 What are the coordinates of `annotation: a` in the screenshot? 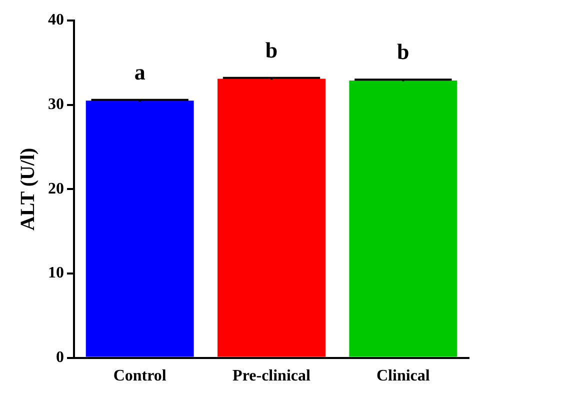 It's located at (140, 71).